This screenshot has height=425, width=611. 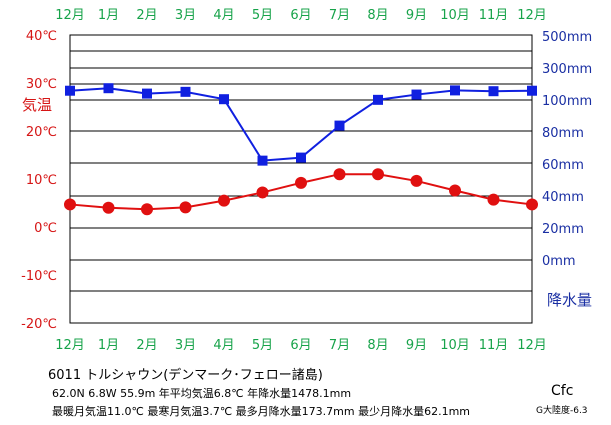 I want to click on precipitation-tick-label: 20mm, so click(x=563, y=229).